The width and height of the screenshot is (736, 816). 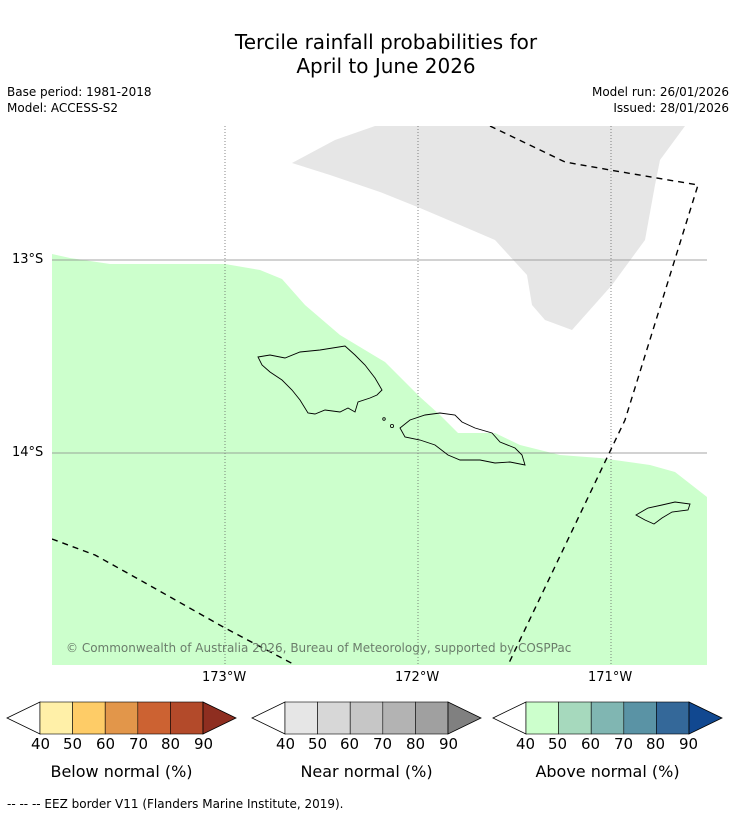 What do you see at coordinates (488, 228) in the screenshot?
I see `near-normal-region` at bounding box center [488, 228].